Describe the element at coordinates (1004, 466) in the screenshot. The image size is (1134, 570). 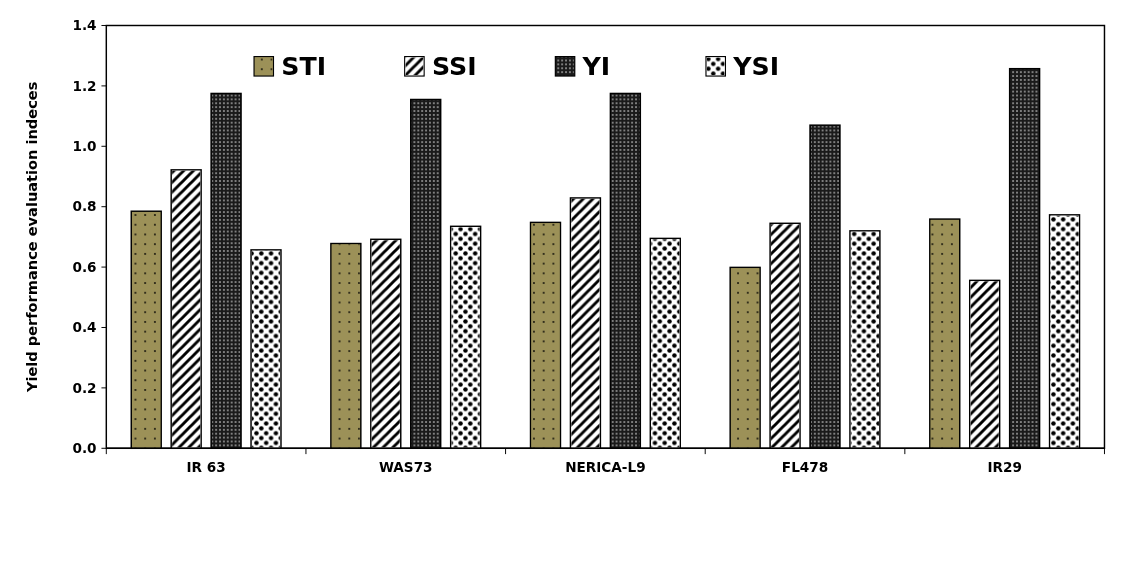
I see `x-tick-label: IR29` at that location.